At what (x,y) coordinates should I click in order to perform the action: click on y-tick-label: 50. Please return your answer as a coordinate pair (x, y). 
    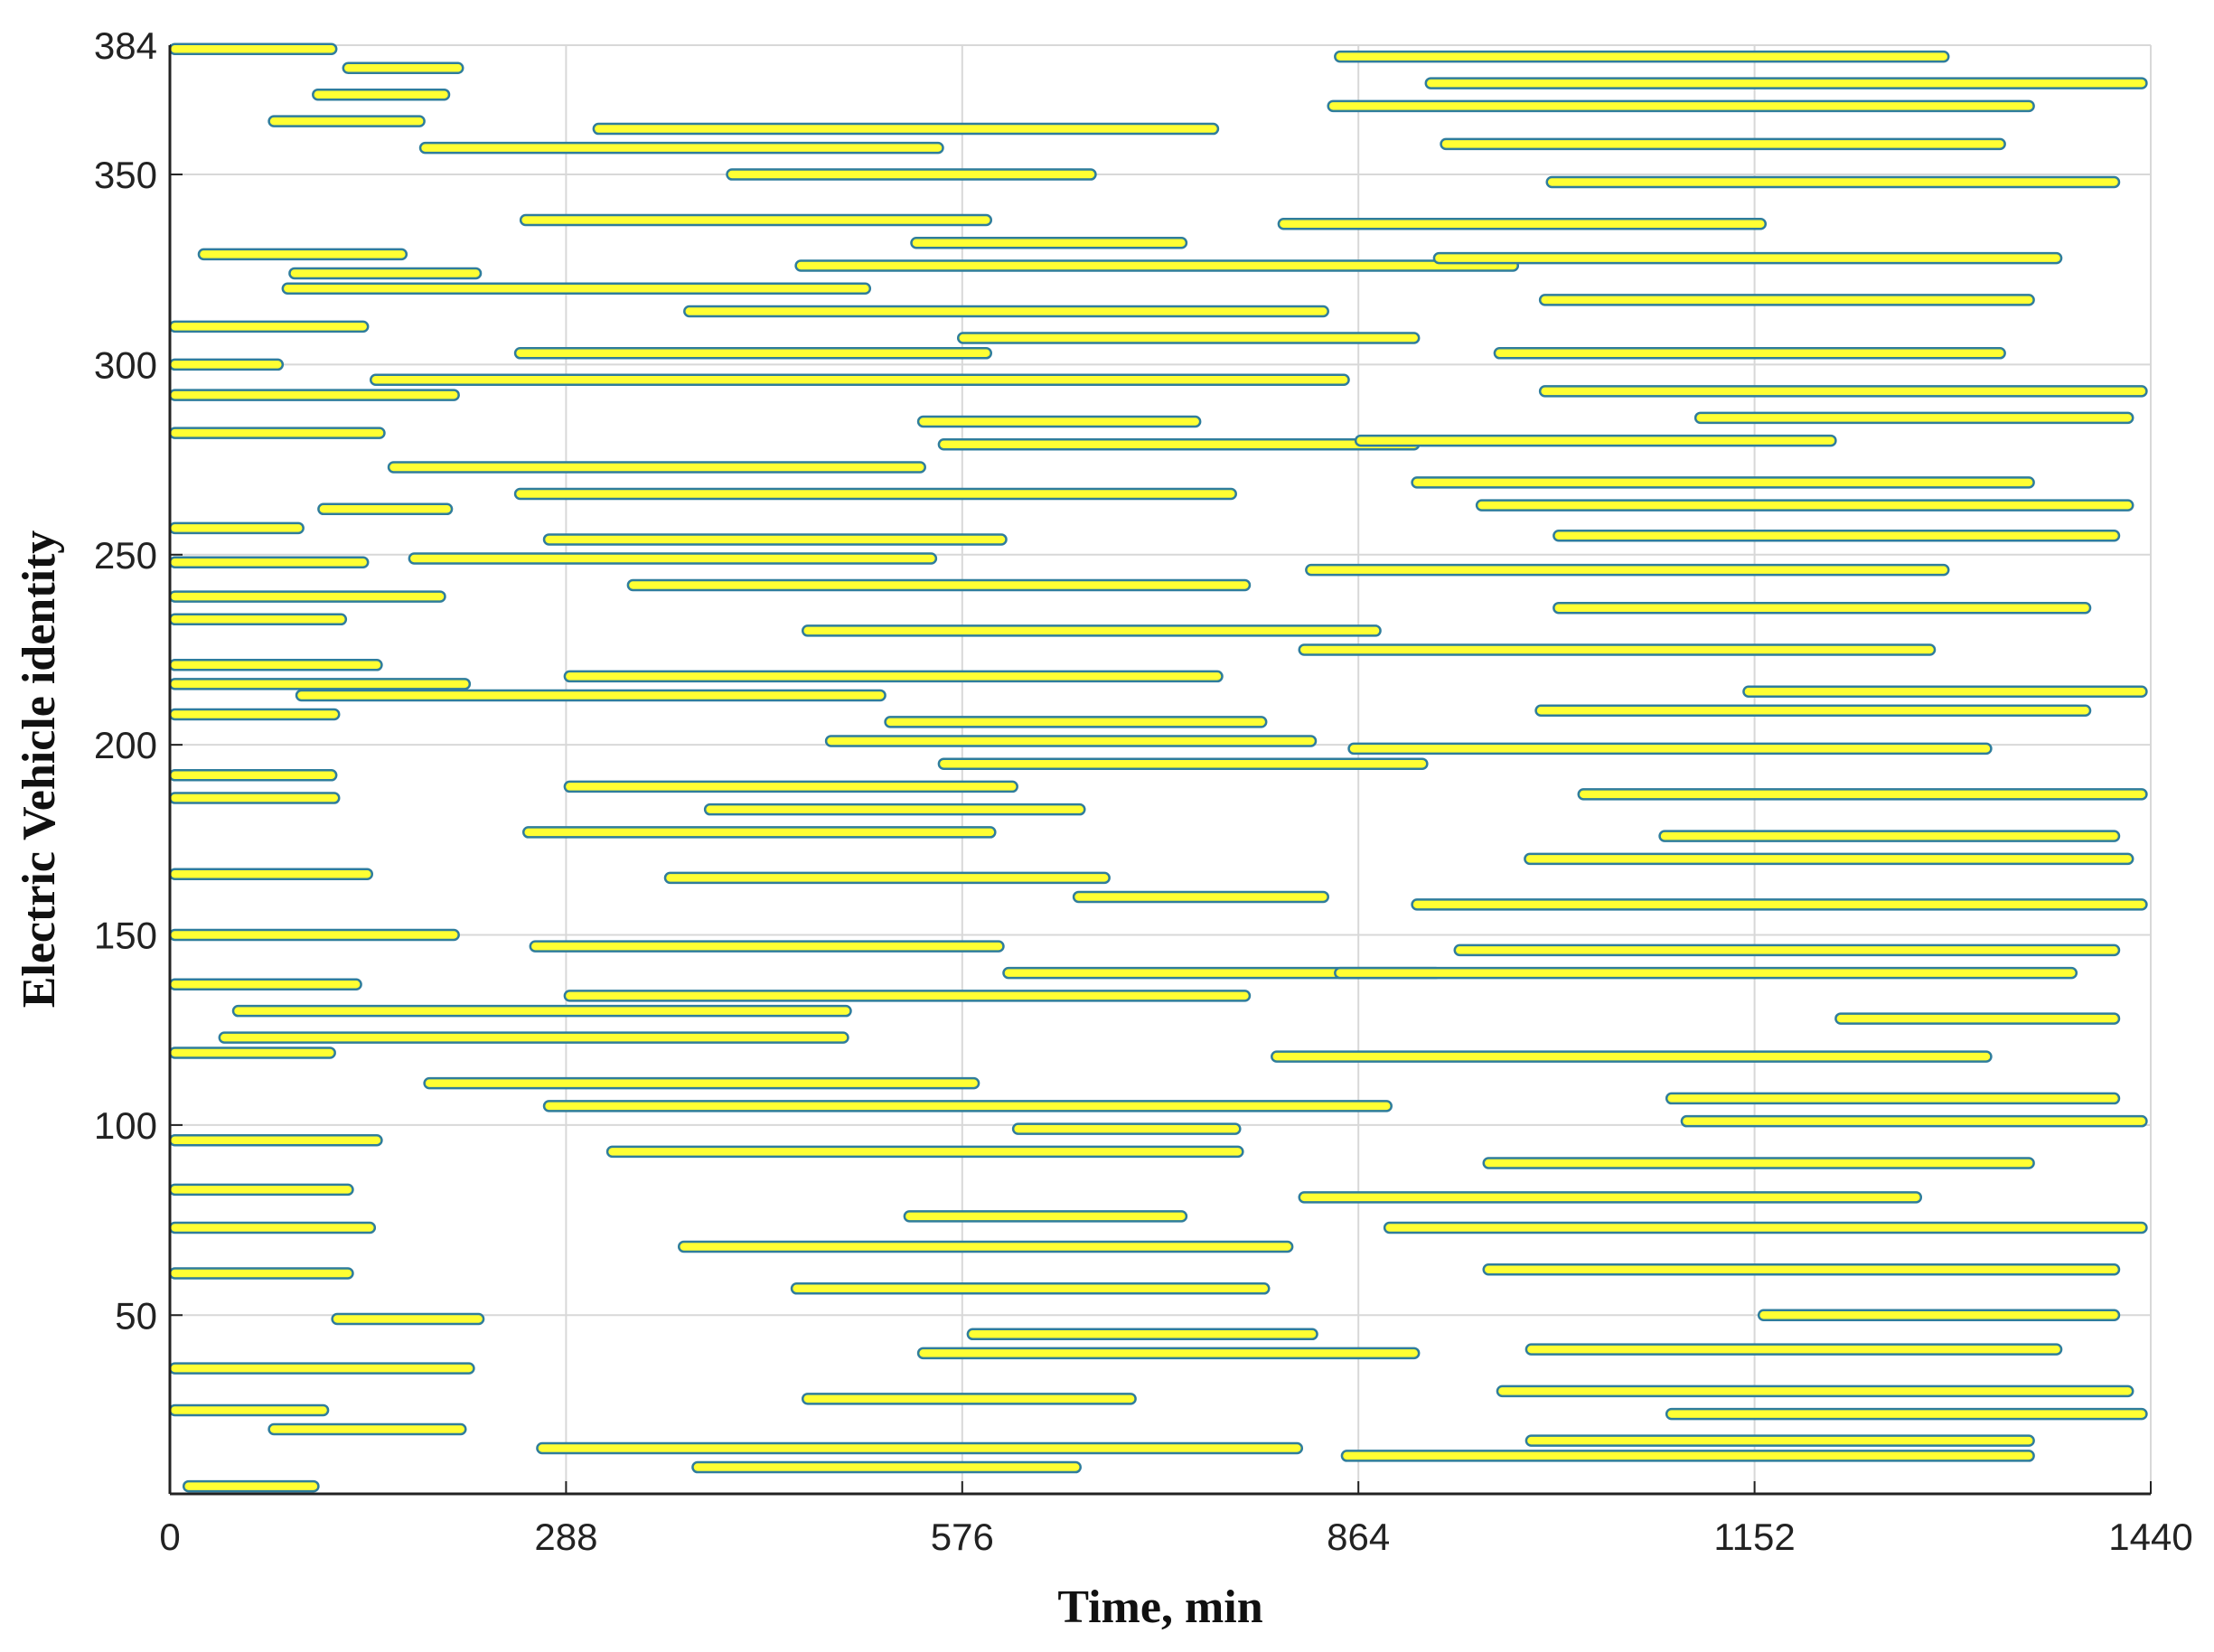
    Looking at the image, I should click on (136, 1315).